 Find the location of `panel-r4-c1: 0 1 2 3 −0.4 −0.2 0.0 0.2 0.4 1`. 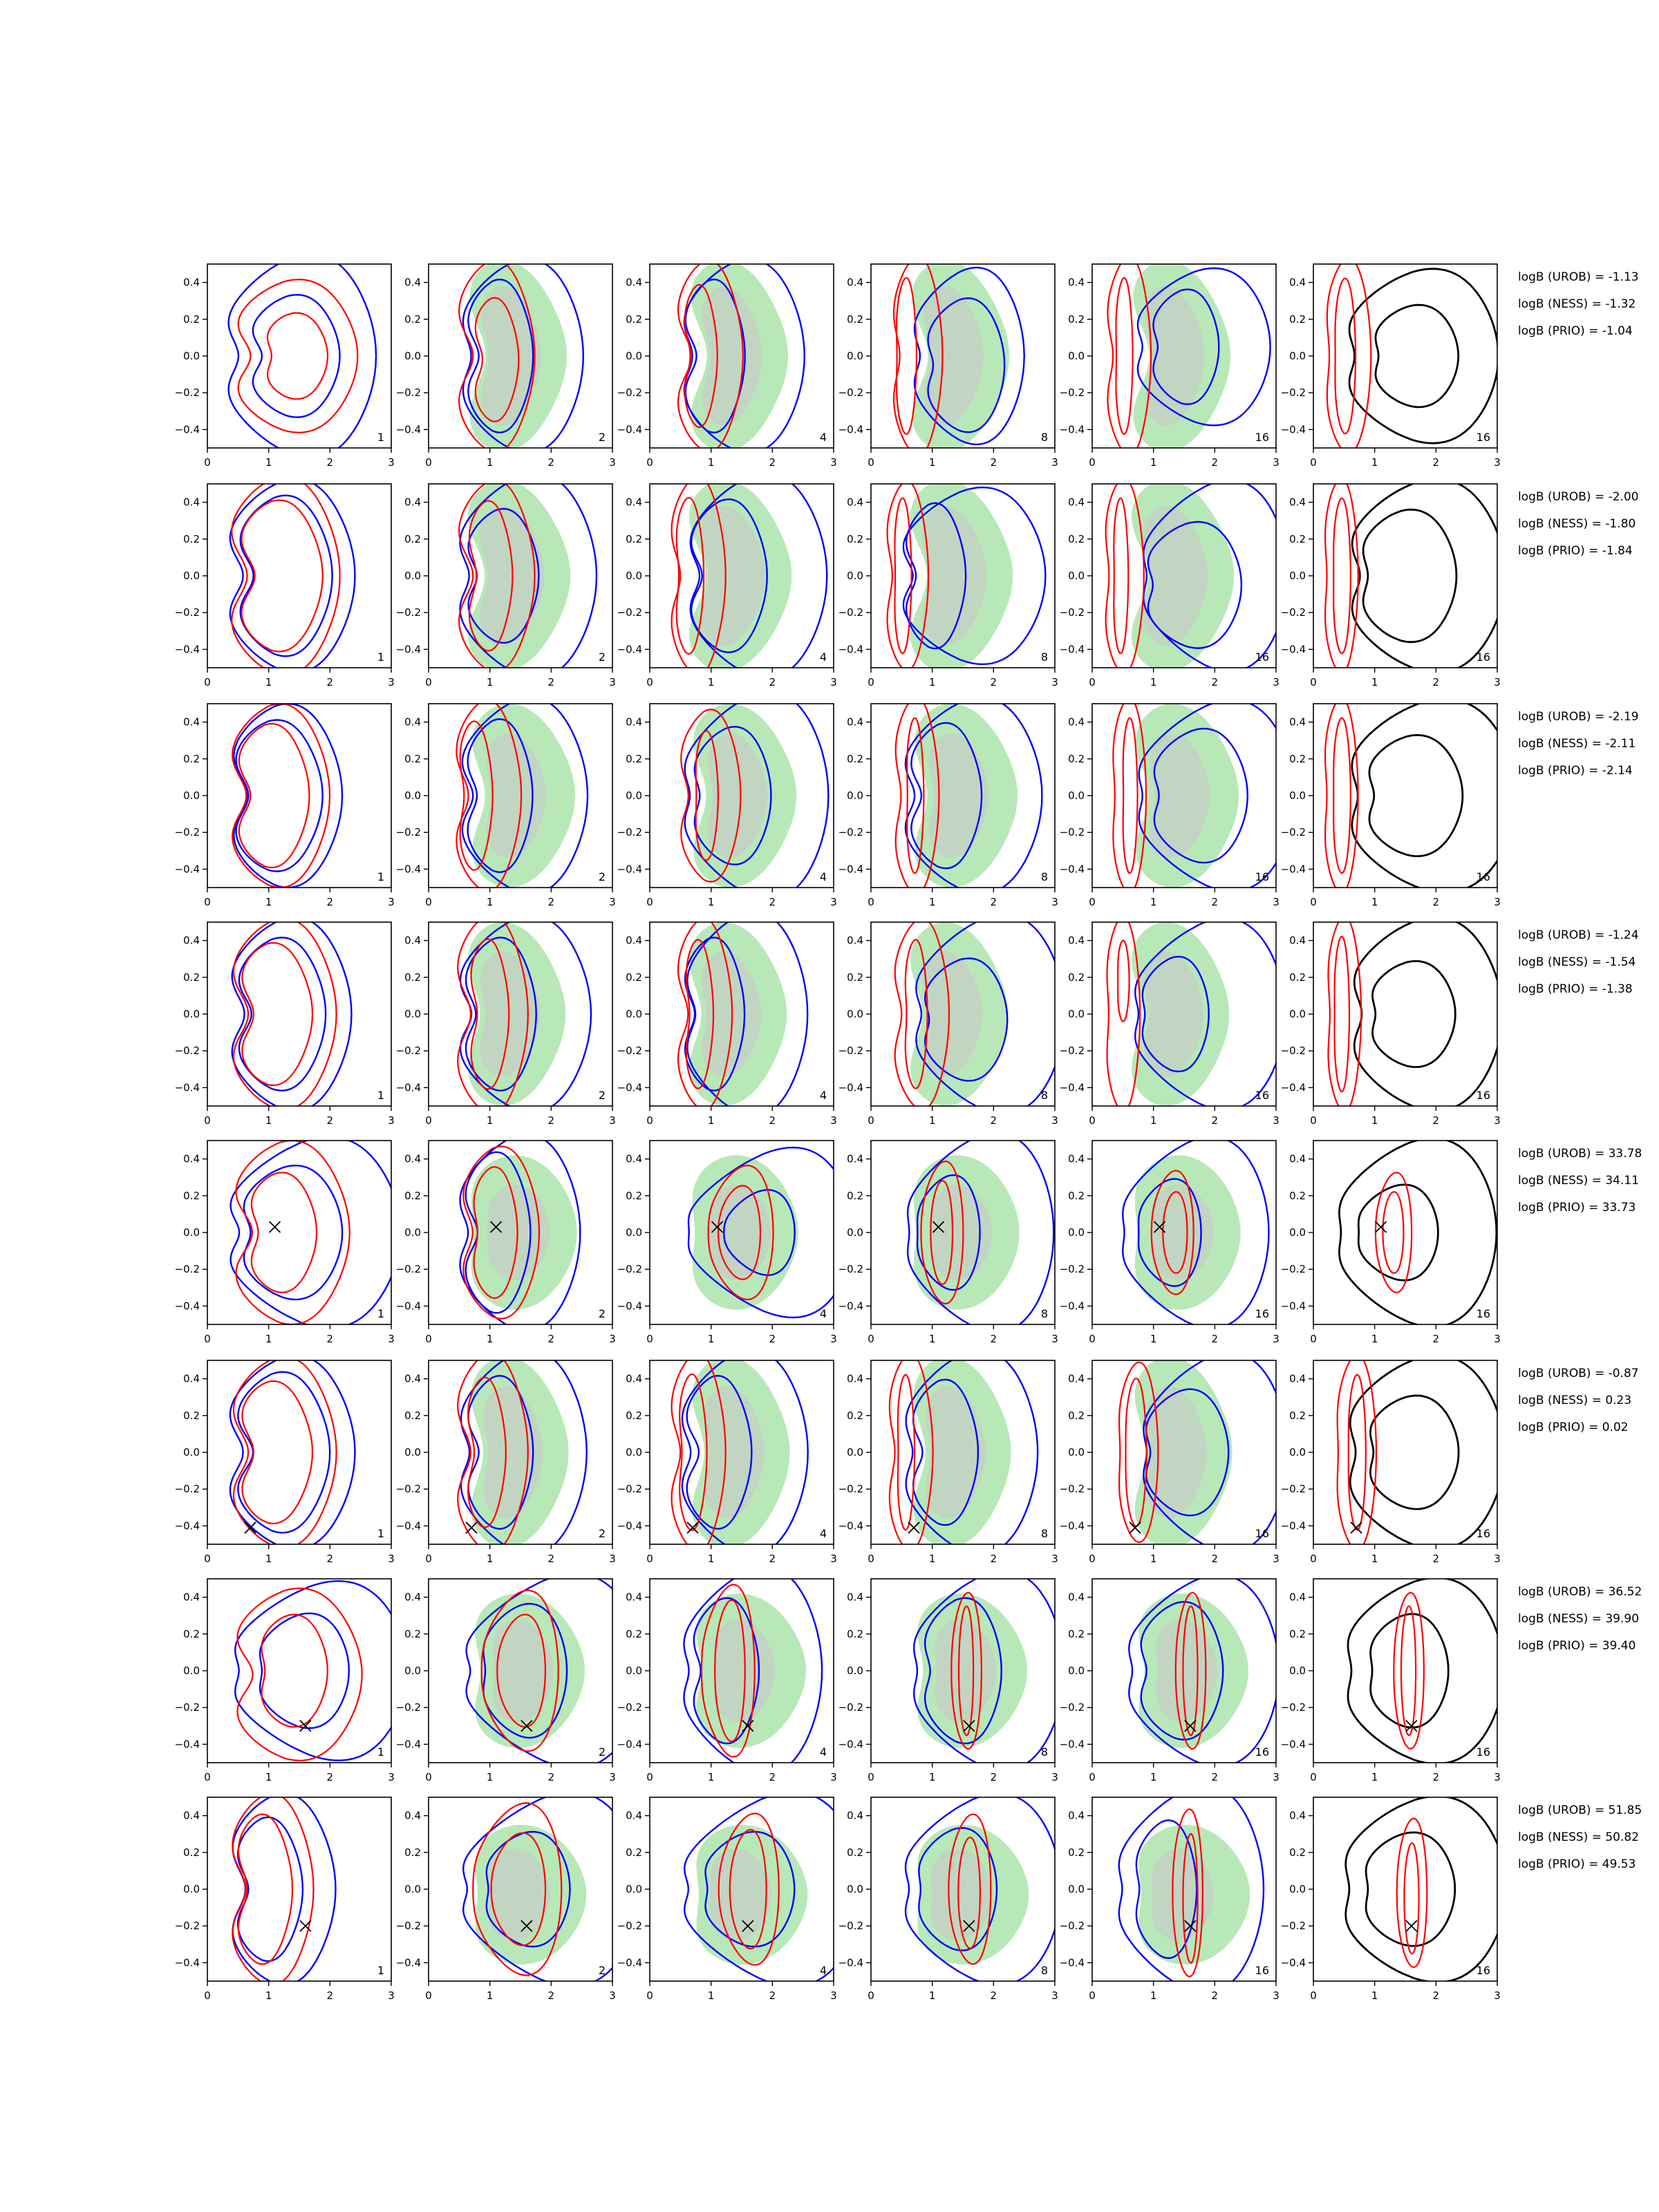

panel-r4-c1: 0 1 2 3 −0.4 −0.2 0.0 0.2 0.4 1 is located at coordinates (285, 1024).